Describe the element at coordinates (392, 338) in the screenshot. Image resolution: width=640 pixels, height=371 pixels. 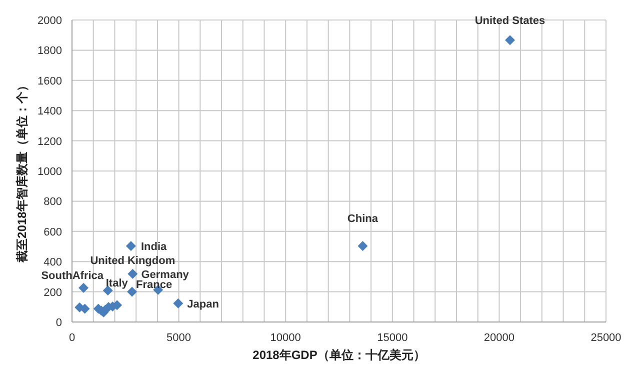
I see `x-tick-label: 15000` at that location.